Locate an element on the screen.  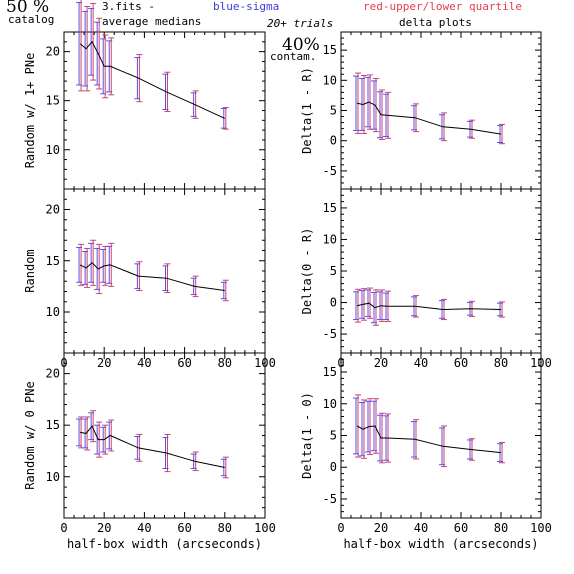
catalog-label: catalog is located at coordinates (31, 19).